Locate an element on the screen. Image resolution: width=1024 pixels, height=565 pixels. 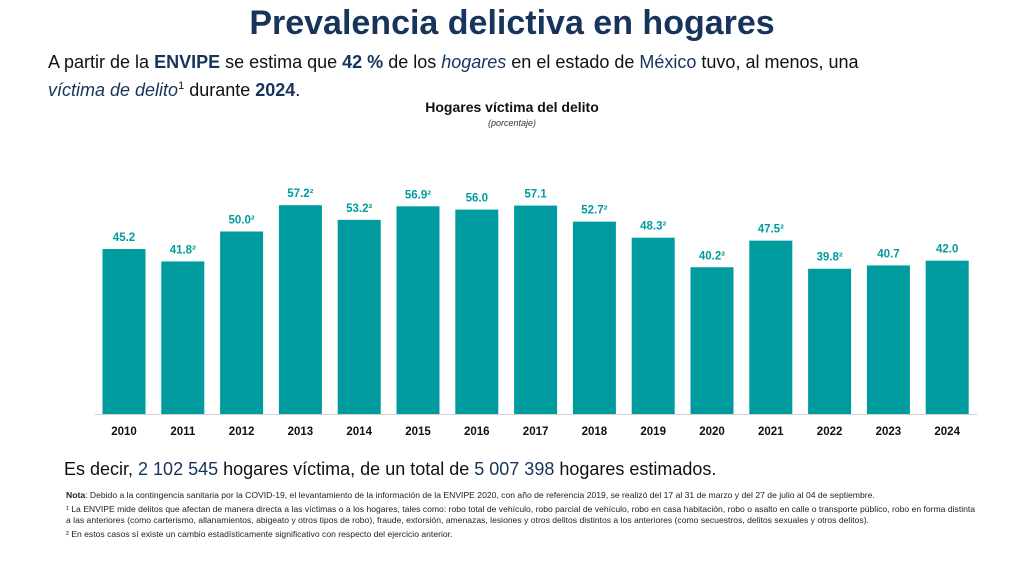
x-tick-label: 2019 is located at coordinates (653, 432).